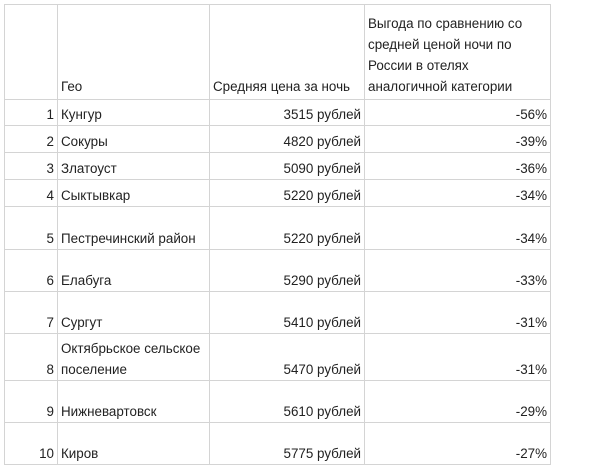 This screenshot has height=469, width=593. What do you see at coordinates (287, 52) in the screenshot?
I see `header-price: Средняя цена за ночь` at bounding box center [287, 52].